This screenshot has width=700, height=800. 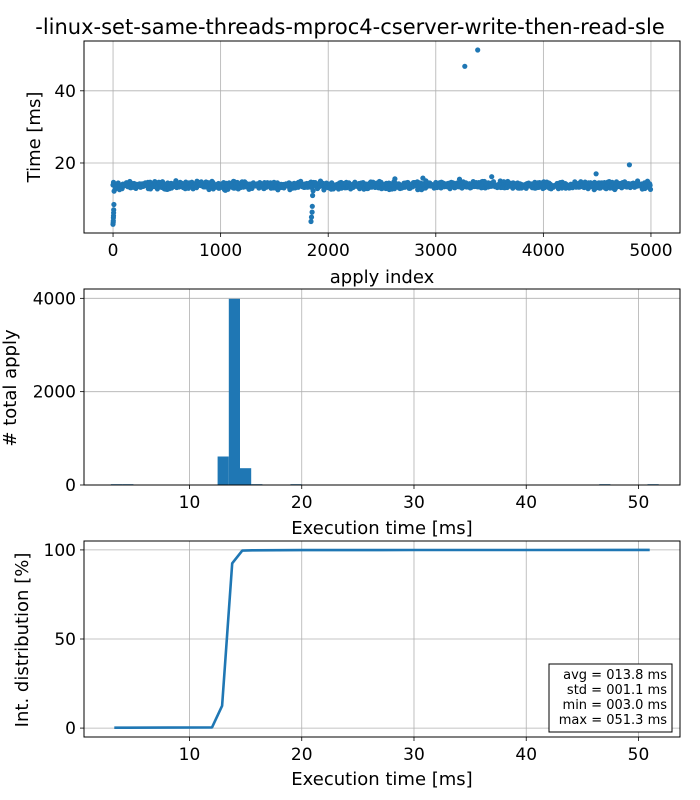 I want to click on x-tick-label: 2000, so click(x=328, y=251).